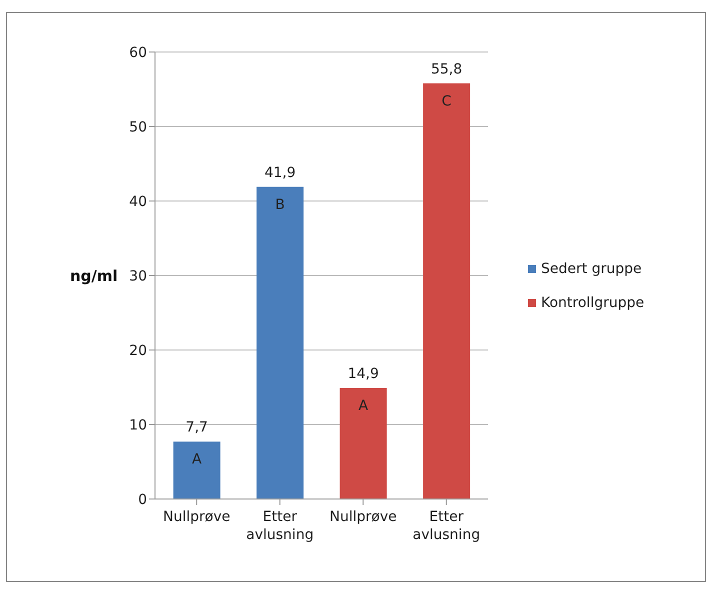 This screenshot has width=718, height=589. I want to click on y-tick-label: 0, so click(142, 500).